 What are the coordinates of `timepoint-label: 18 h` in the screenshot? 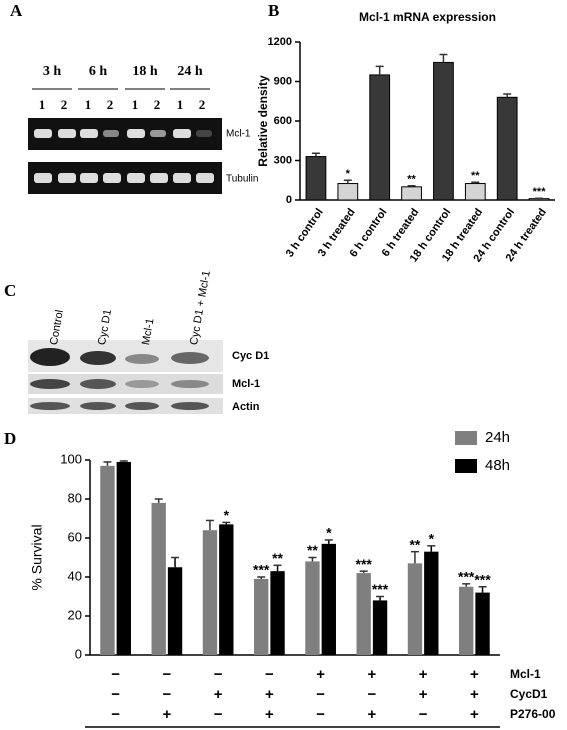 It's located at (145, 71).